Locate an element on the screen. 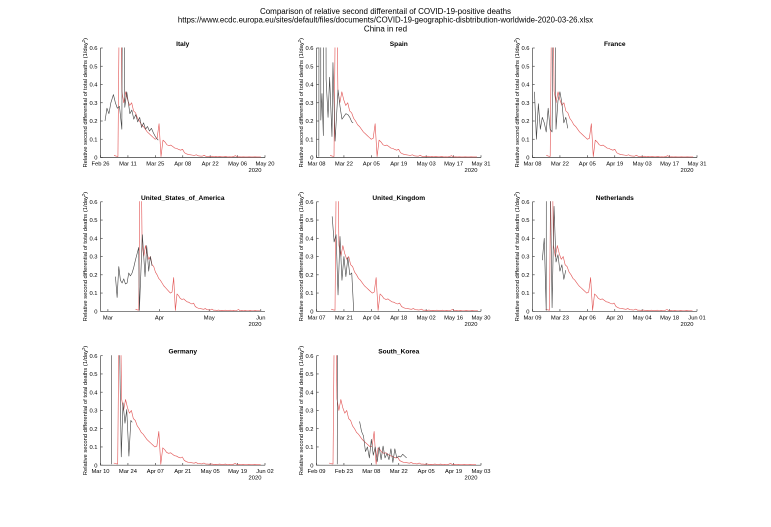 The height and width of the screenshot is (527, 771). svg-text: Apr 21 is located at coordinates (182, 472).